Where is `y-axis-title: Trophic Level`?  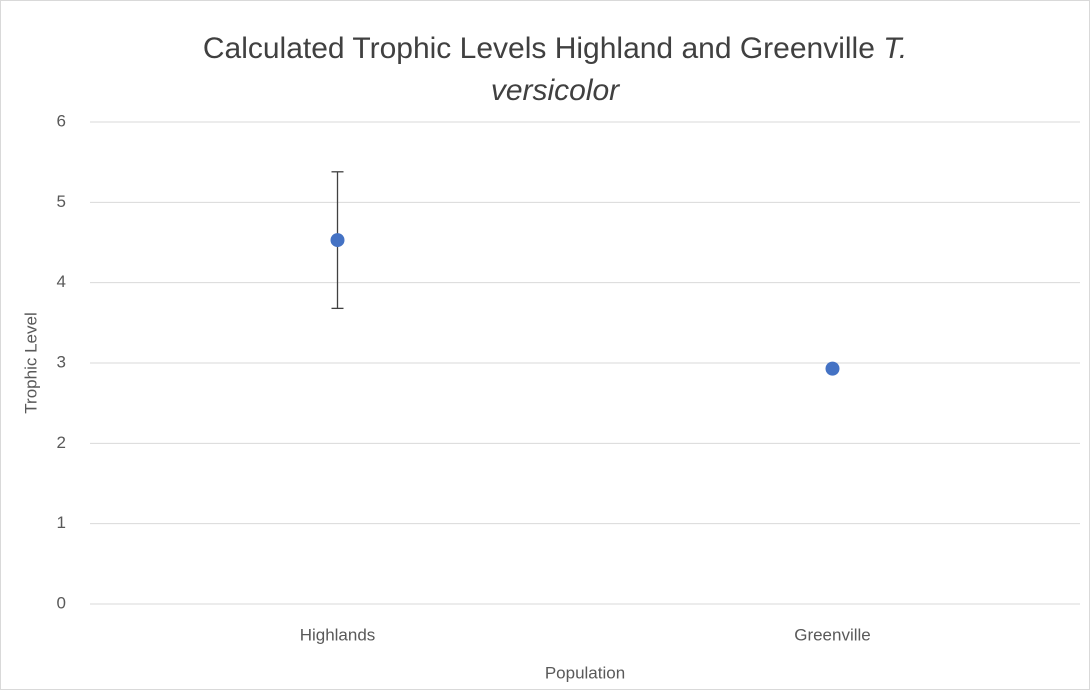
y-axis-title: Trophic Level is located at coordinates (30, 362).